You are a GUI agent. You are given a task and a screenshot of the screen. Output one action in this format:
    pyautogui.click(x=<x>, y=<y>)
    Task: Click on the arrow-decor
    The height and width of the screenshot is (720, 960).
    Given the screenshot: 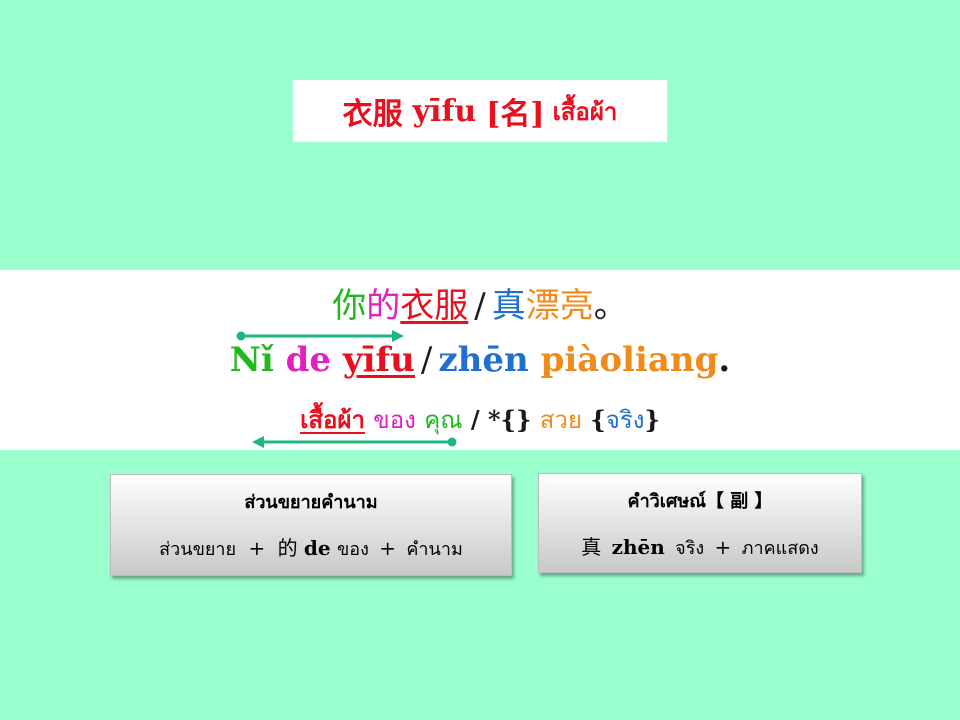 What is the action you would take?
    pyautogui.click(x=346, y=389)
    